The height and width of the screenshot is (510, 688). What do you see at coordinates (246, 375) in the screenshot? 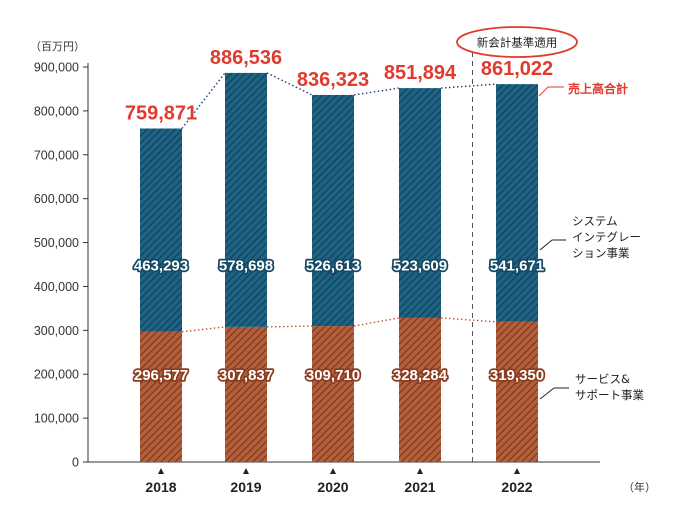
I see `data-label-service-support: 307,837` at bounding box center [246, 375].